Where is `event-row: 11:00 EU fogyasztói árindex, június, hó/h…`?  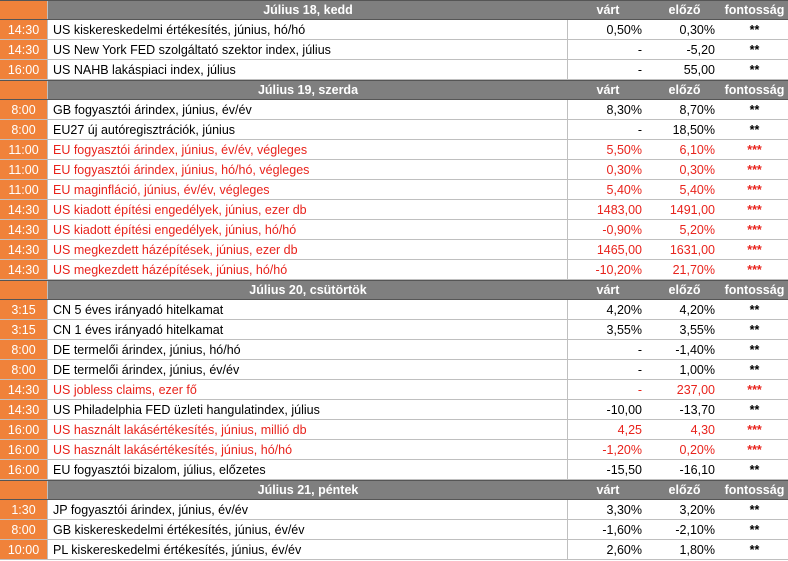 event-row: 11:00 EU fogyasztói árindex, június, hó/h… is located at coordinates (394, 170).